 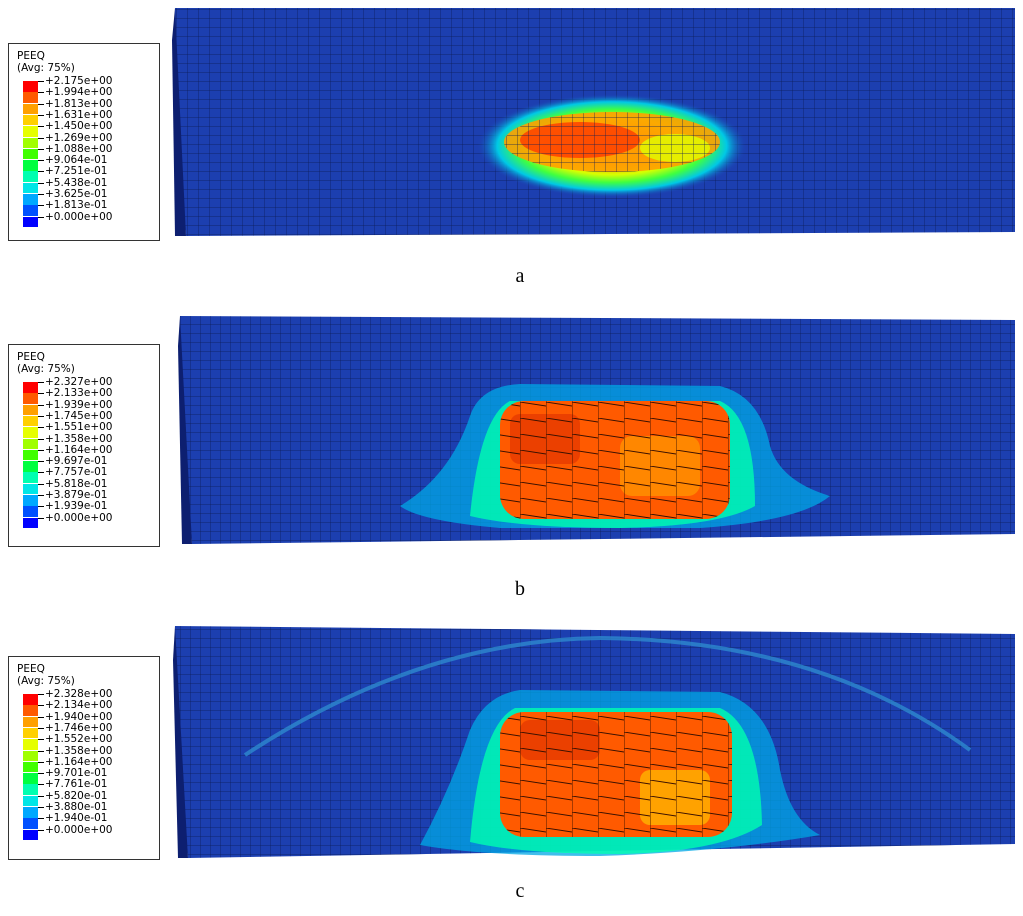 What do you see at coordinates (79, 427) in the screenshot?
I see `legend-value: +1.551e+00` at bounding box center [79, 427].